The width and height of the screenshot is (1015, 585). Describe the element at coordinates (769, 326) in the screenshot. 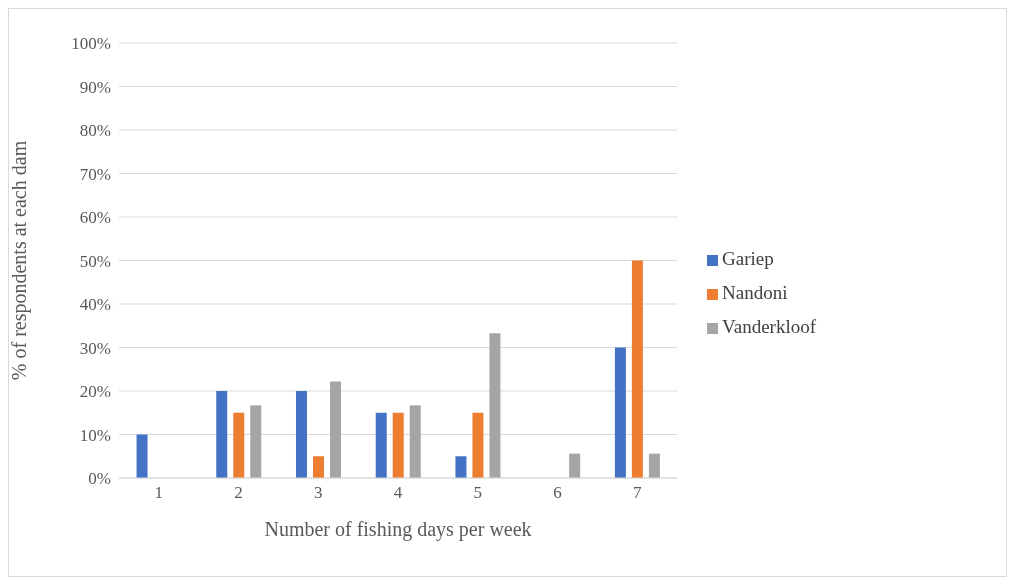

I see `legend-label: Vanderkloof` at that location.